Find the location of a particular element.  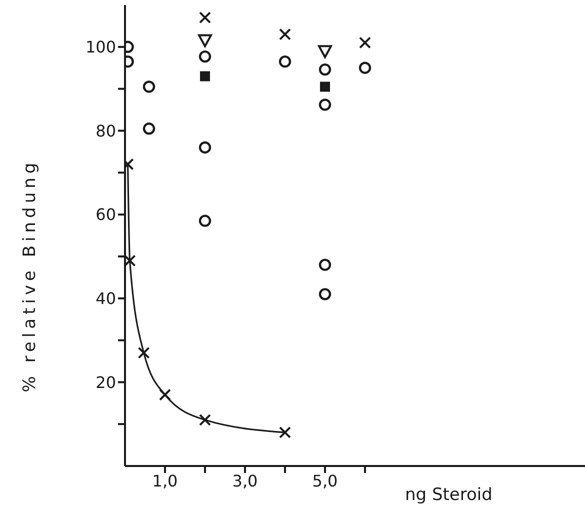

x-tick-label: 3,0 is located at coordinates (245, 480).